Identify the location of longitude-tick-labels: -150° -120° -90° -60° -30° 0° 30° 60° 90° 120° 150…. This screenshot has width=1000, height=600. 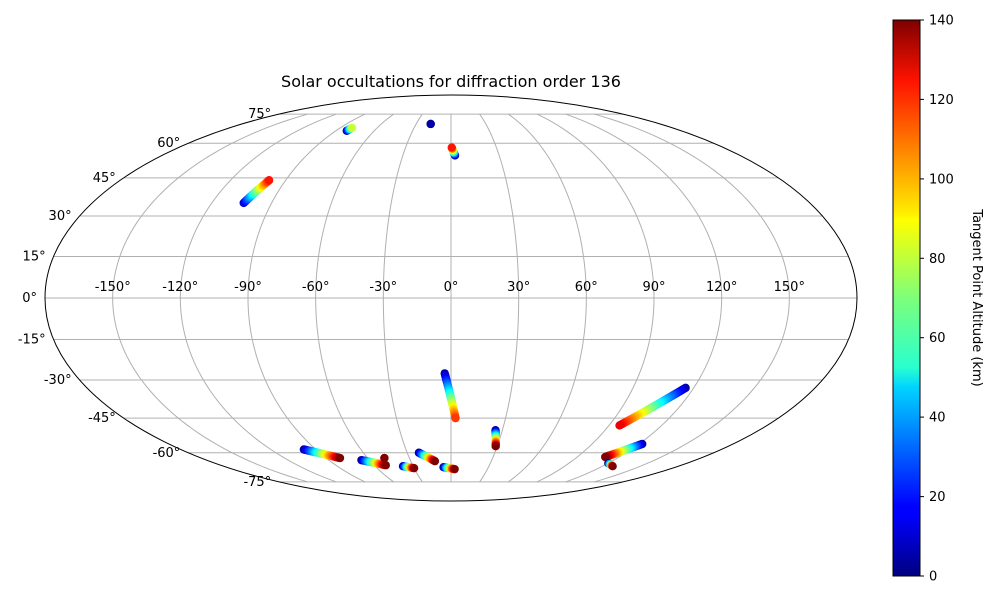
(450, 287).